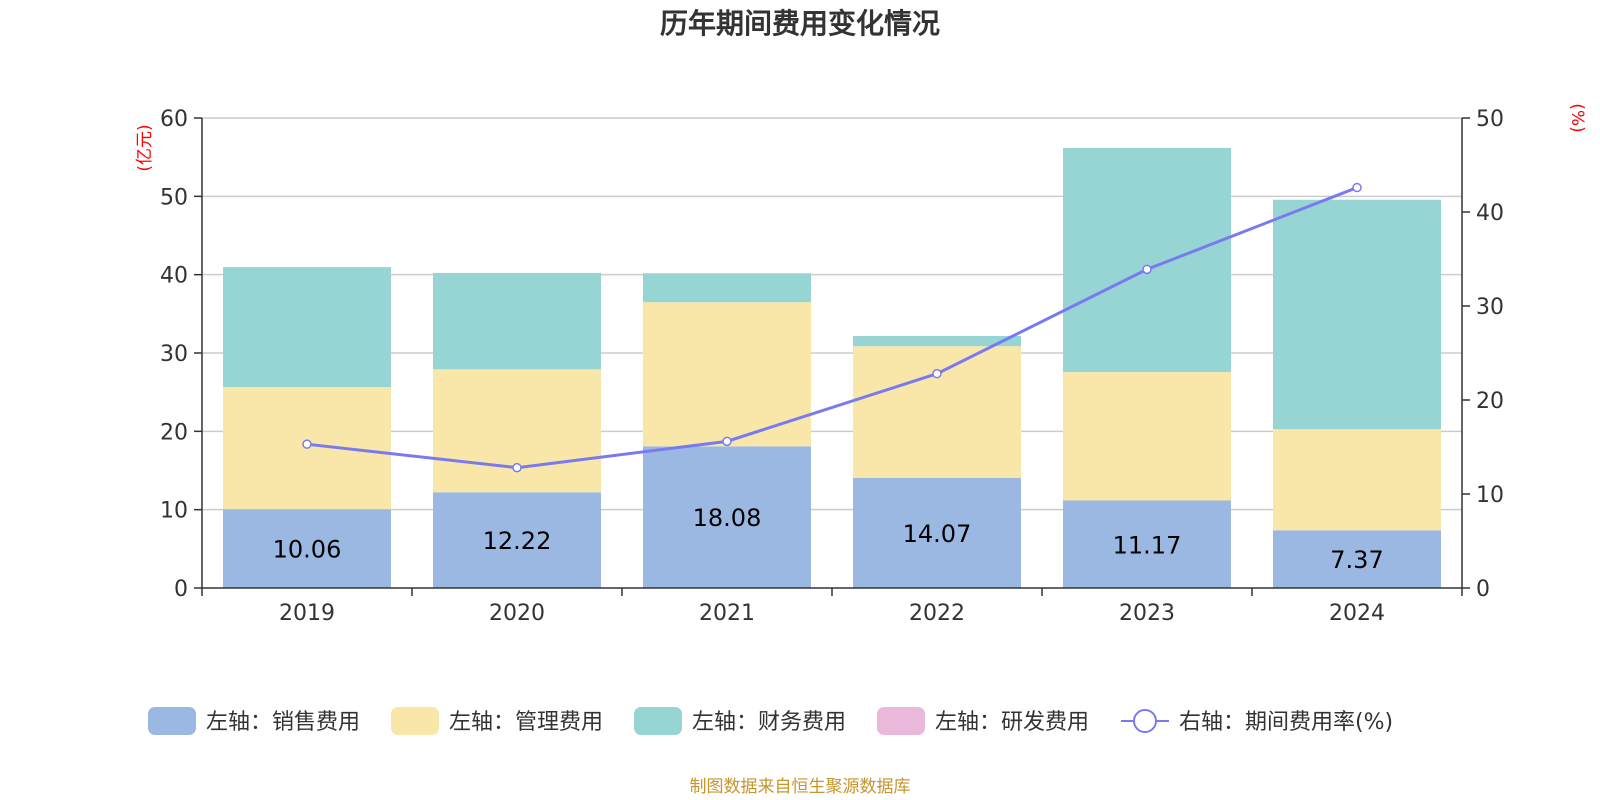  What do you see at coordinates (526, 722) in the screenshot?
I see `legend-label: 左轴：管理费用` at bounding box center [526, 722].